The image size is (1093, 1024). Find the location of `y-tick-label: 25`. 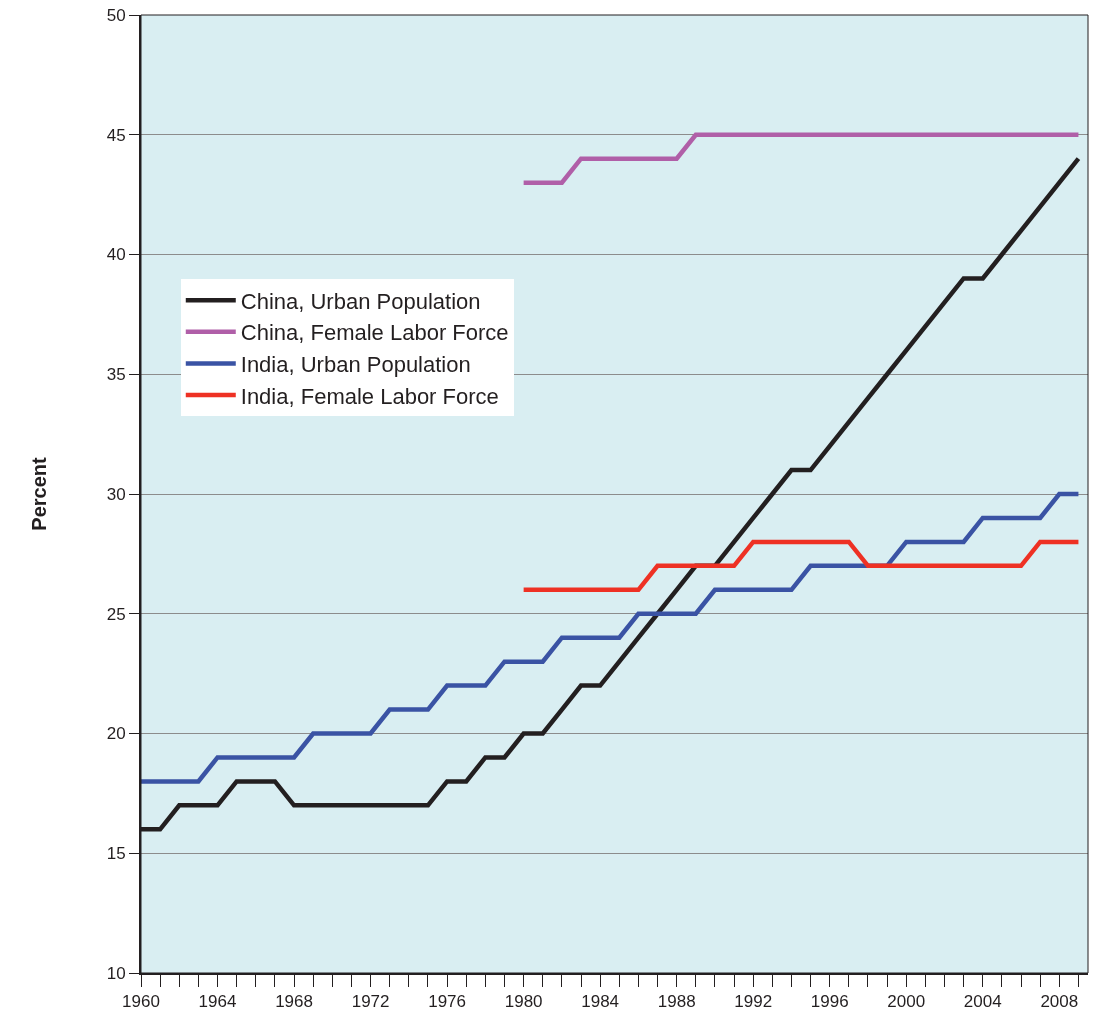

y-tick-label: 25 is located at coordinates (116, 614).